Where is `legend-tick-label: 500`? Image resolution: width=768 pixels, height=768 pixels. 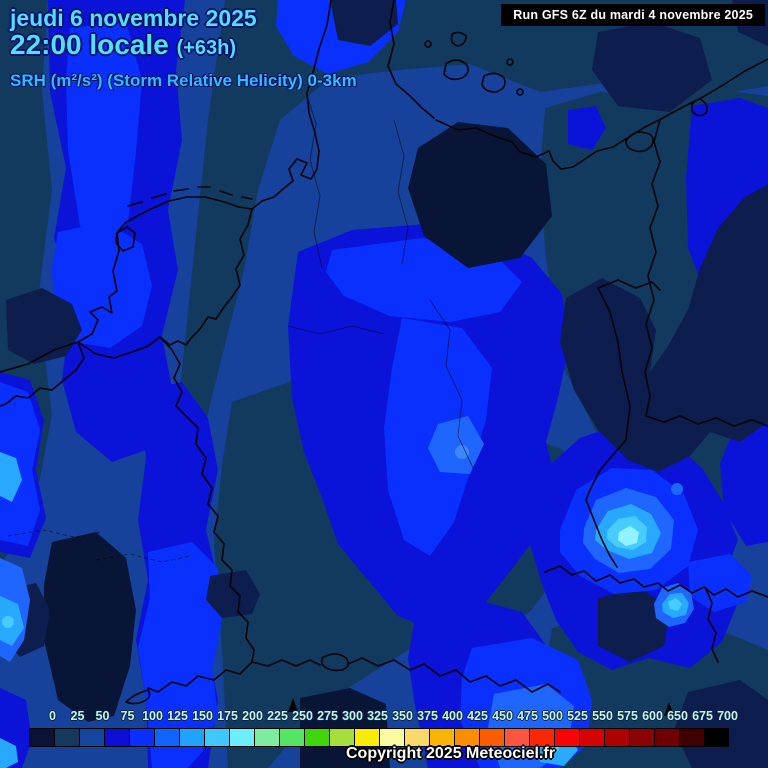
legend-tick-label: 500 is located at coordinates (552, 716).